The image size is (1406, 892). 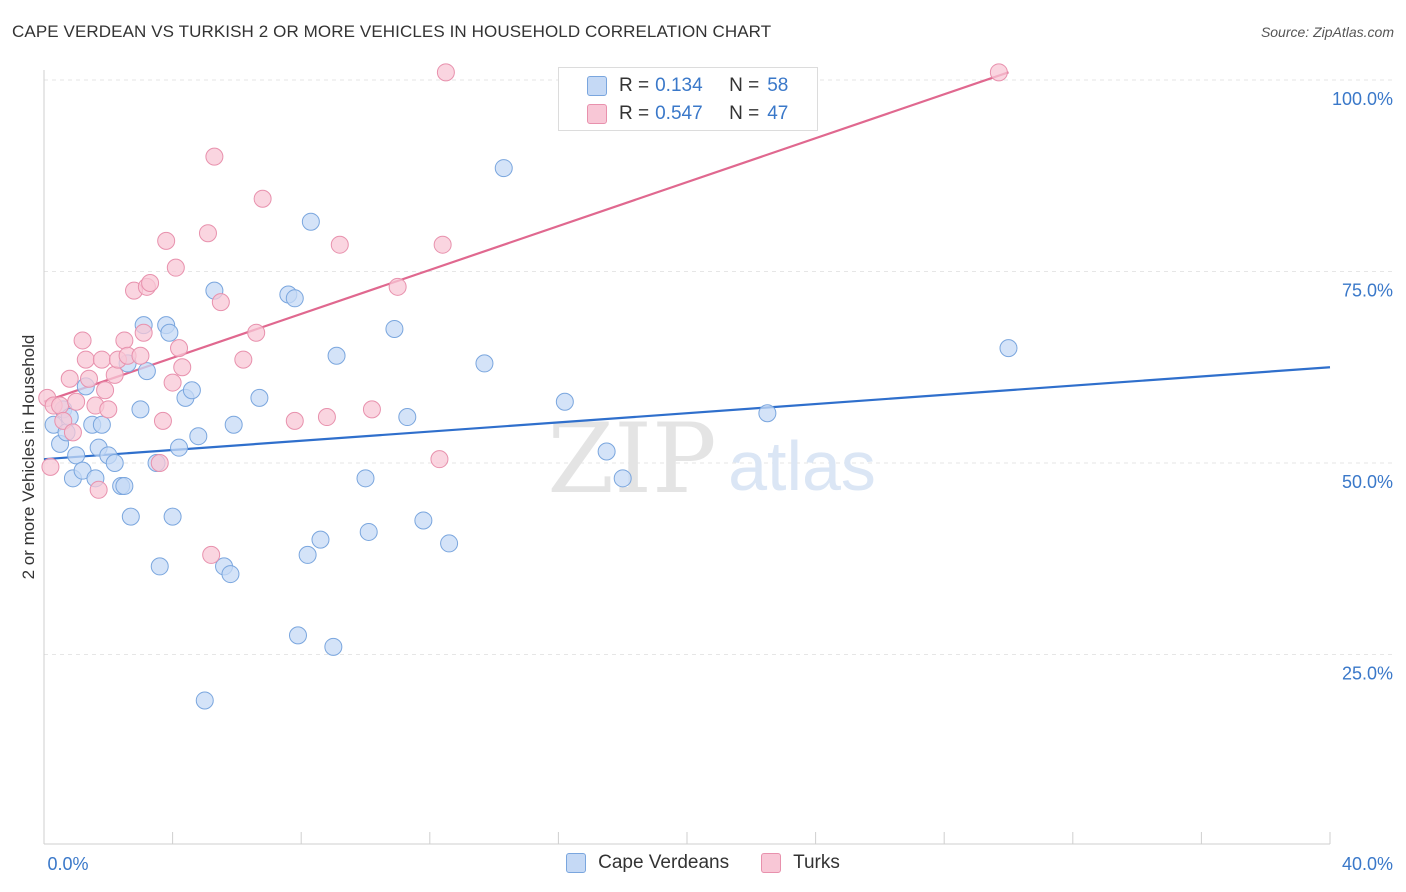 What do you see at coordinates (28, 457) in the screenshot?
I see `y-axis-title: 2 or more Vehicles in Household` at bounding box center [28, 457].